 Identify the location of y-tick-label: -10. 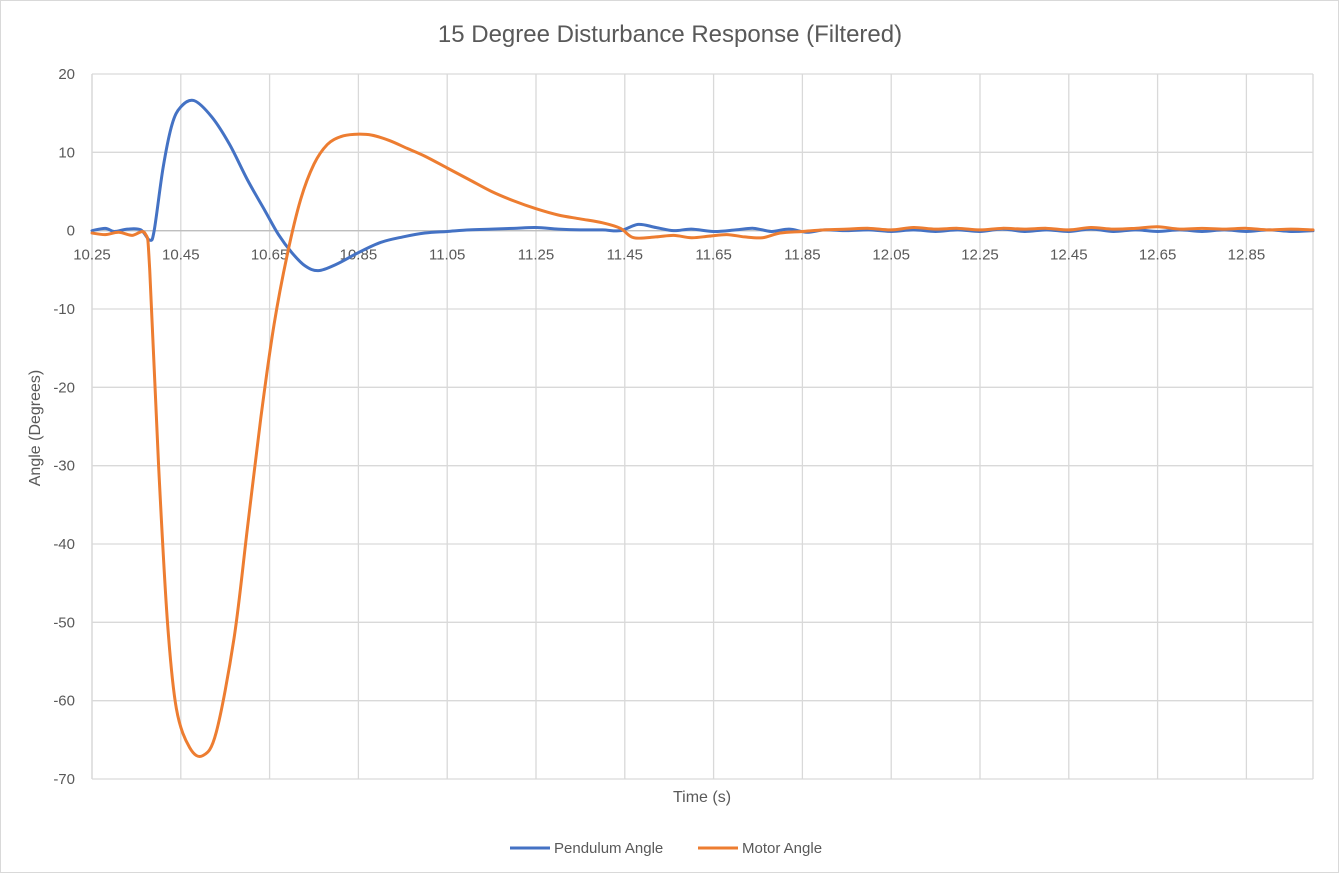
(64, 309).